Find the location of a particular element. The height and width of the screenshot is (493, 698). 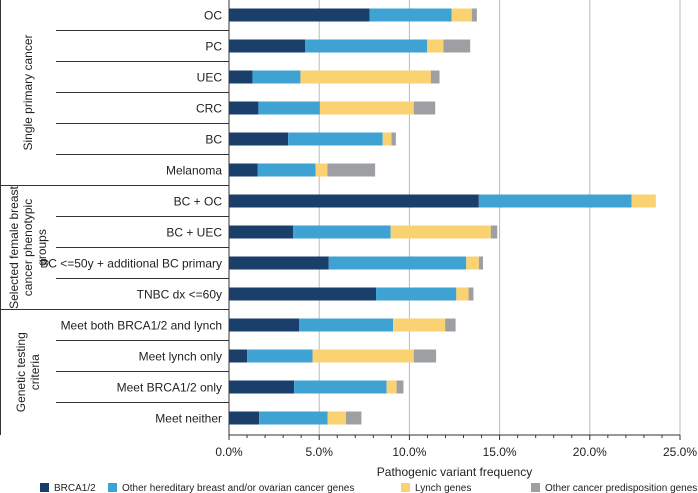

category-label: UEC is located at coordinates (210, 78).